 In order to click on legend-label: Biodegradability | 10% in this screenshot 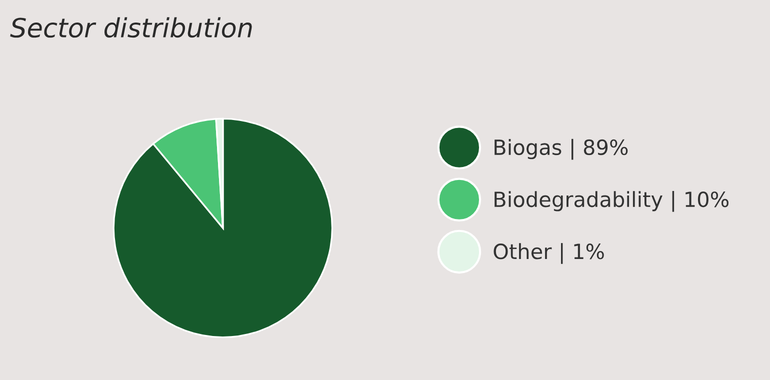, I will do `click(611, 201)`.